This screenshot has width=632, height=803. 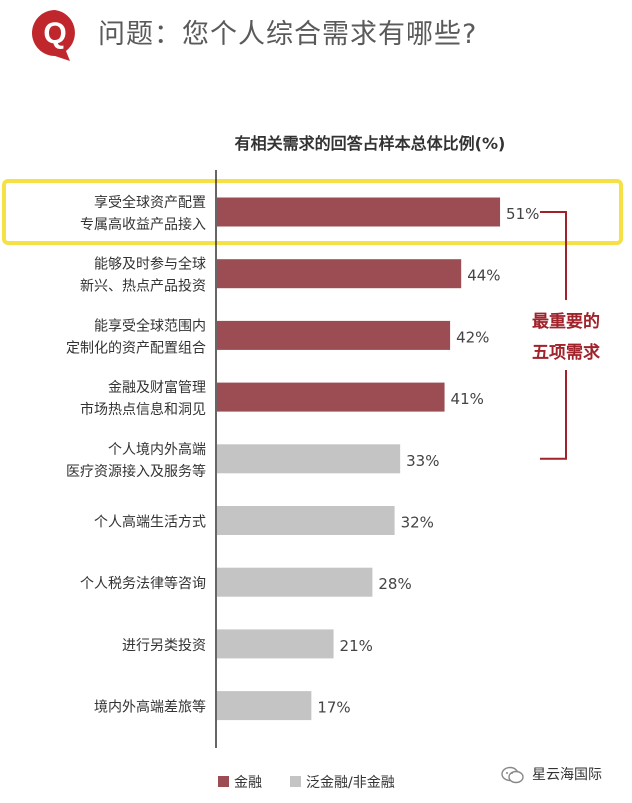 What do you see at coordinates (394, 584) in the screenshot?
I see `bar-value-label-7: 28%` at bounding box center [394, 584].